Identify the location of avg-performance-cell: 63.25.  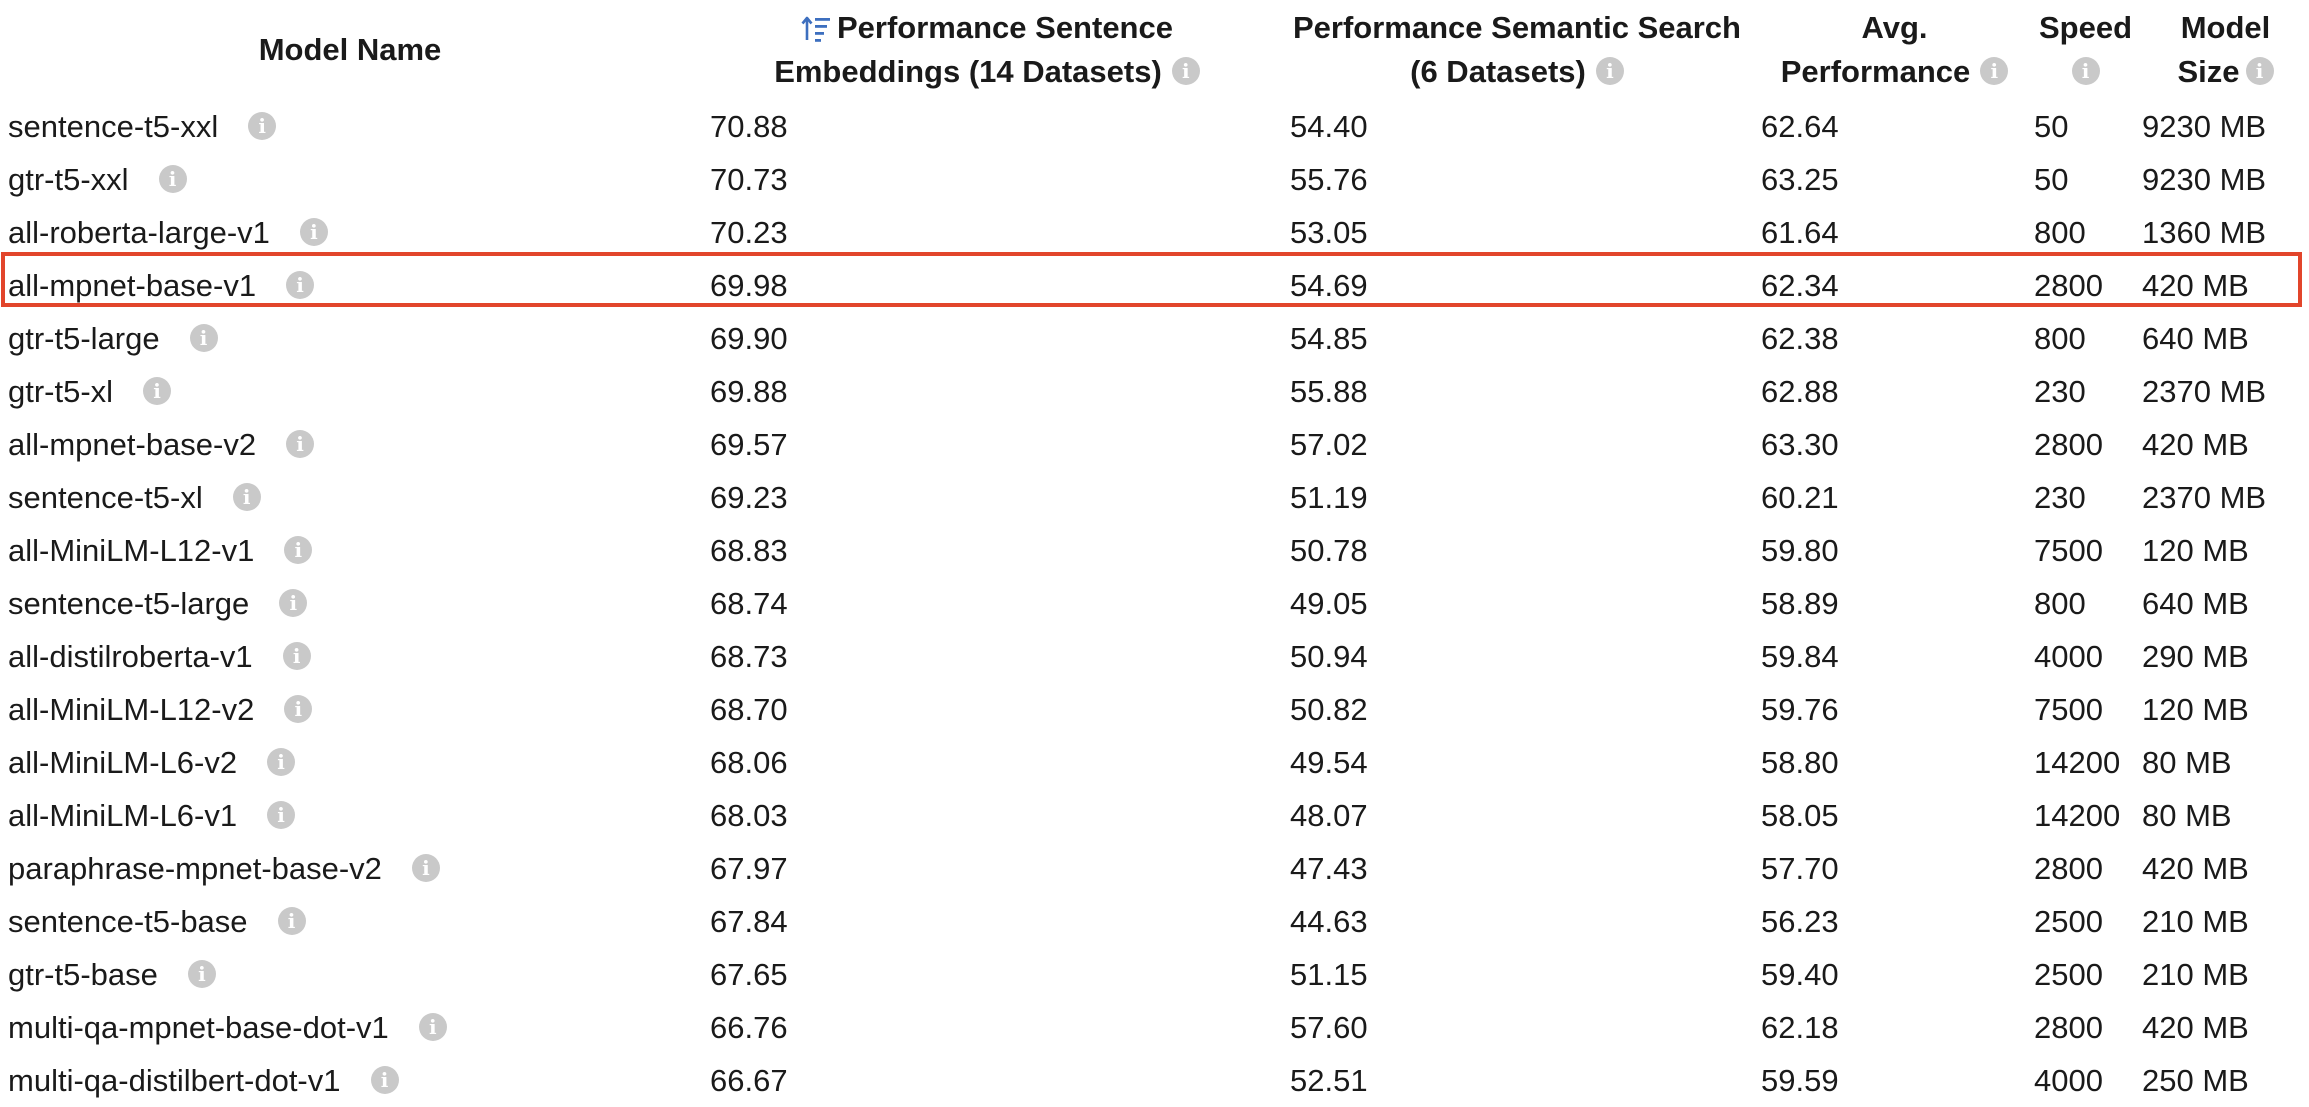
(1894, 179).